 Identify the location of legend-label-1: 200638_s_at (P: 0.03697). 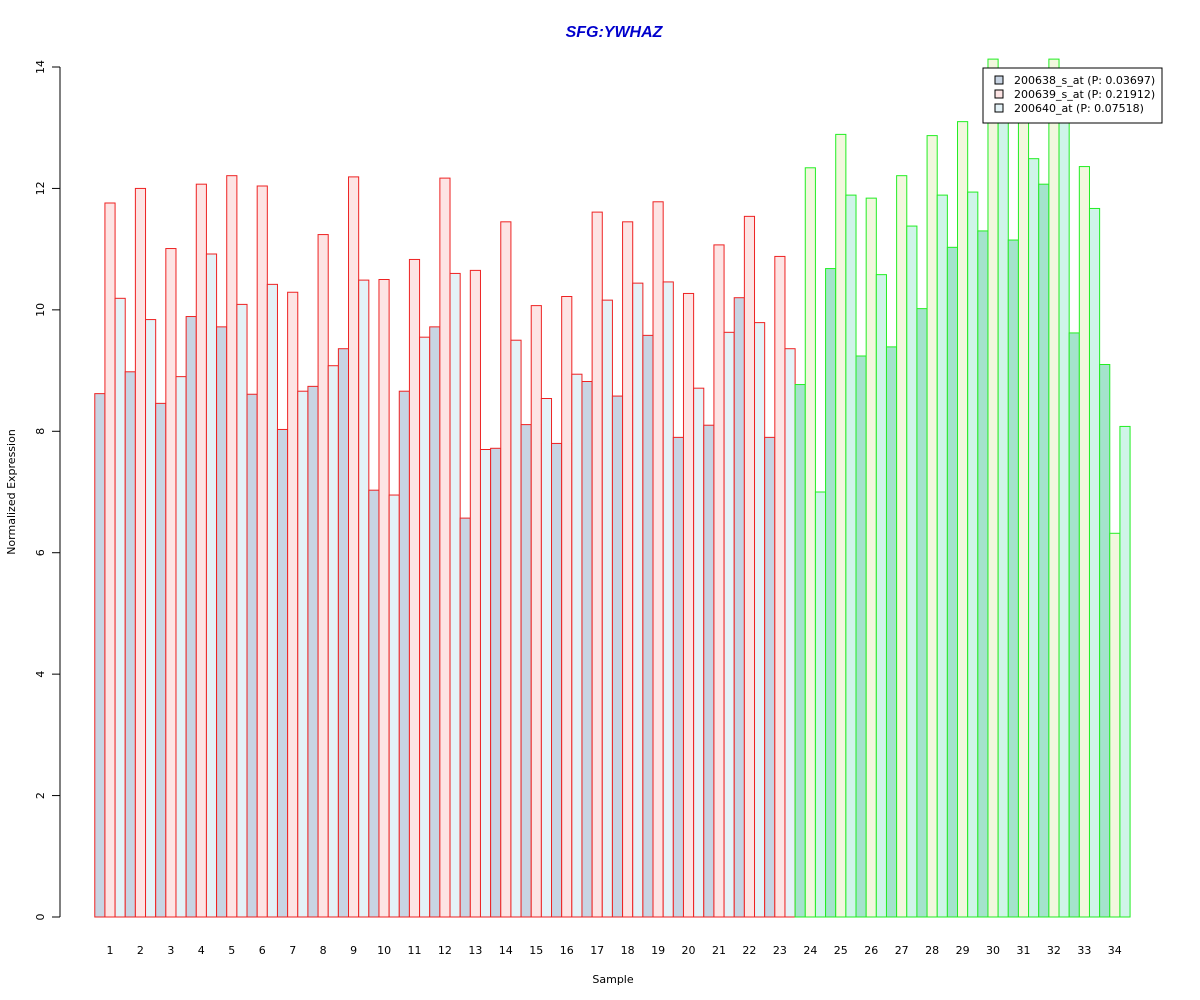
(1084, 80).